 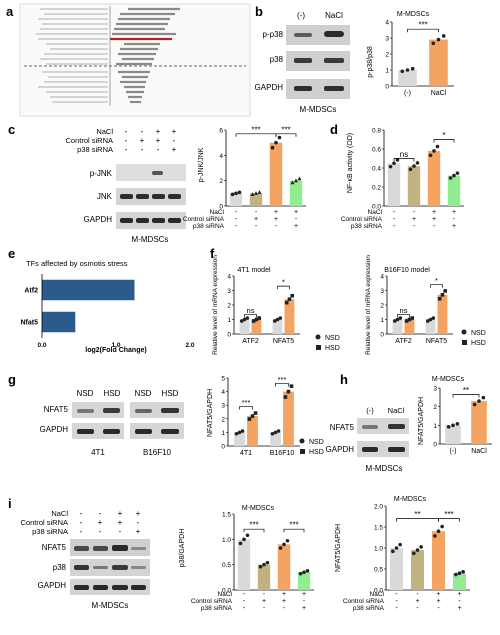 I want to click on chart-i1-sig-label: ***, so click(x=293, y=525).